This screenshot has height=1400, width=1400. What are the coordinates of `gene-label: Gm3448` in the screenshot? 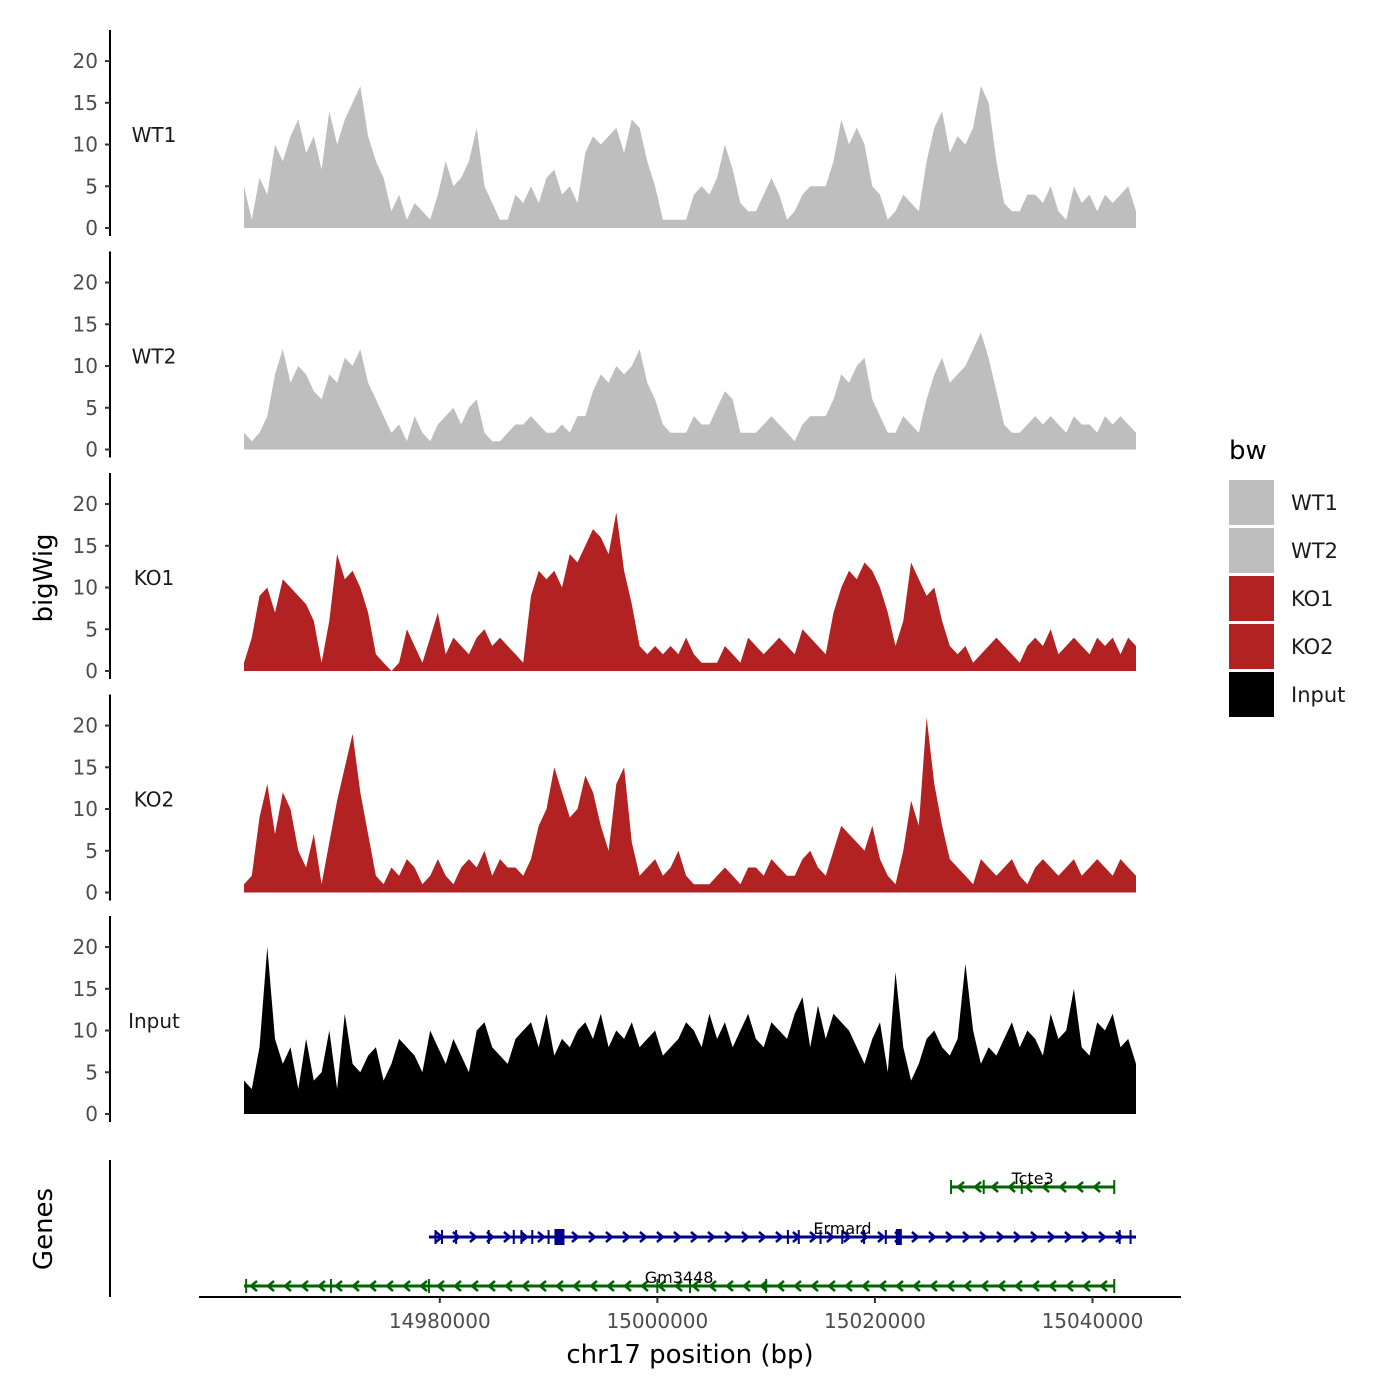 It's located at (679, 1277).